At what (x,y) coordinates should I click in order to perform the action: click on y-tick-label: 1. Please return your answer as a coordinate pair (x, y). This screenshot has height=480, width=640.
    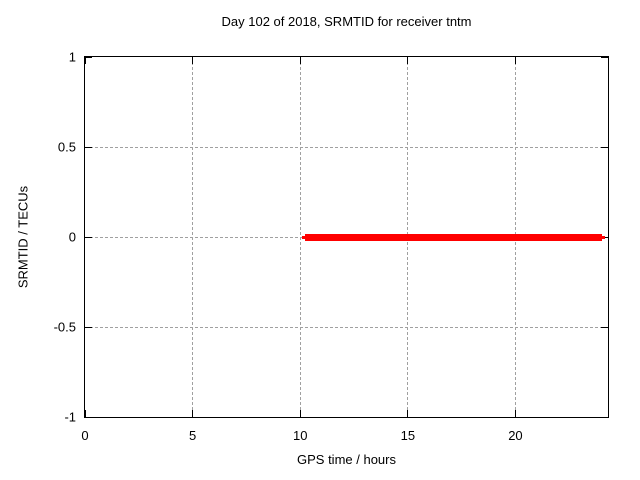
    Looking at the image, I should click on (72, 57).